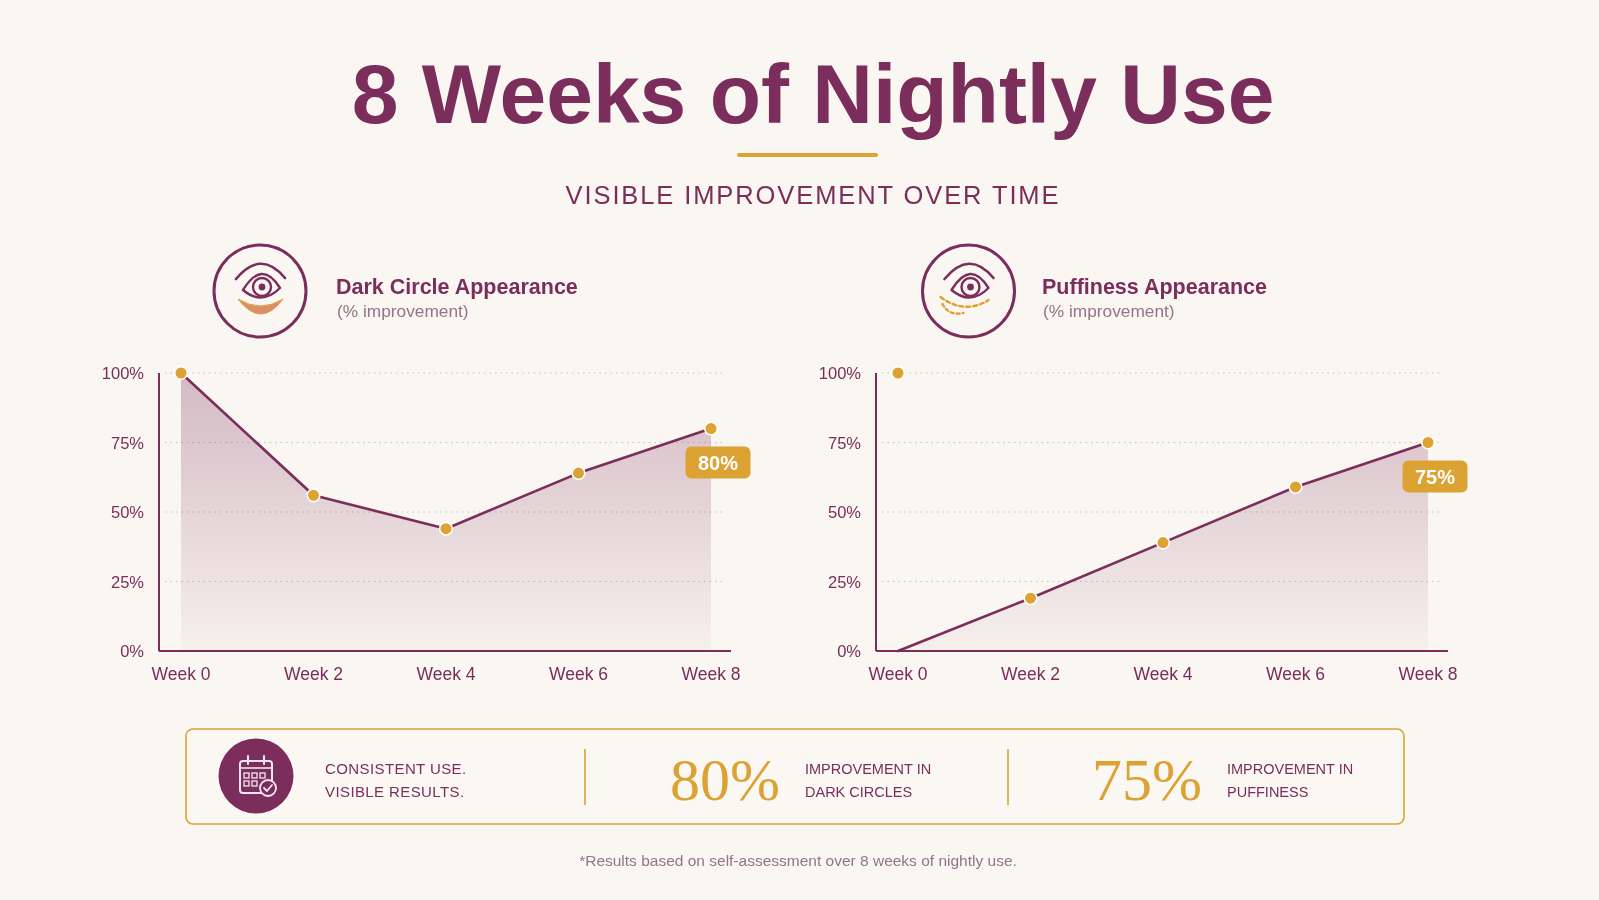 The image size is (1599, 900). I want to click on data-label: 80%, so click(718, 462).